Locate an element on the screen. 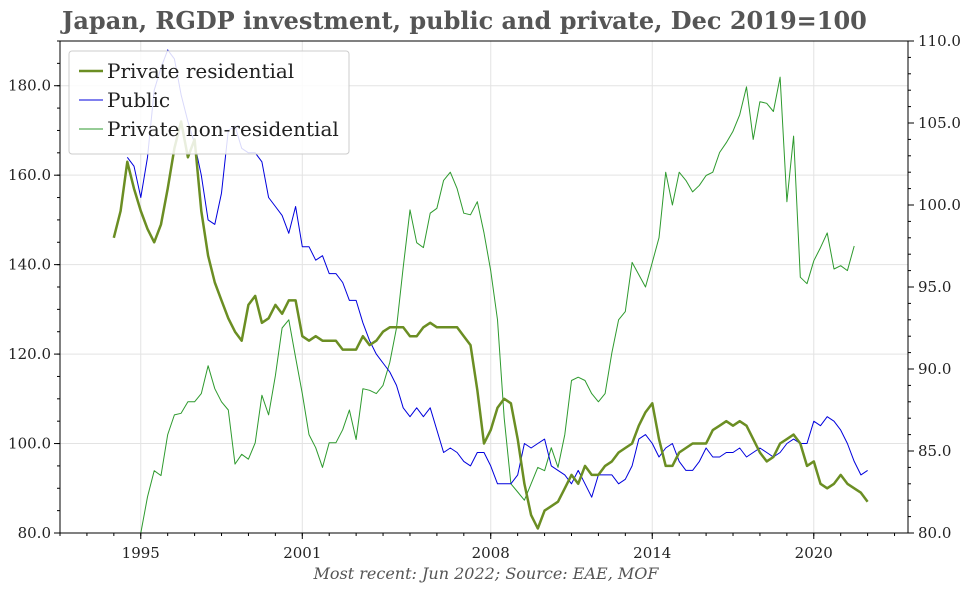 The image size is (972, 589). x-tick-label: 2014 is located at coordinates (652, 553).